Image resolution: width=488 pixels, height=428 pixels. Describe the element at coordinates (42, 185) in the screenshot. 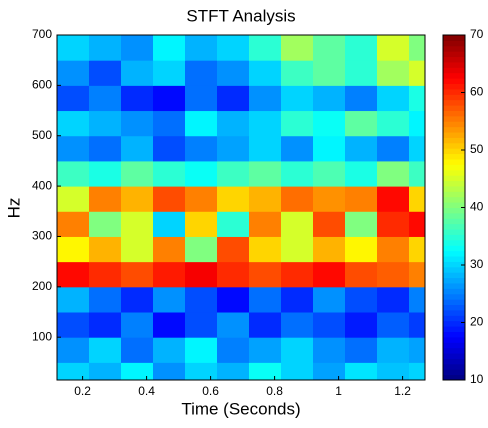

I see `y-tick-label: 400` at that location.